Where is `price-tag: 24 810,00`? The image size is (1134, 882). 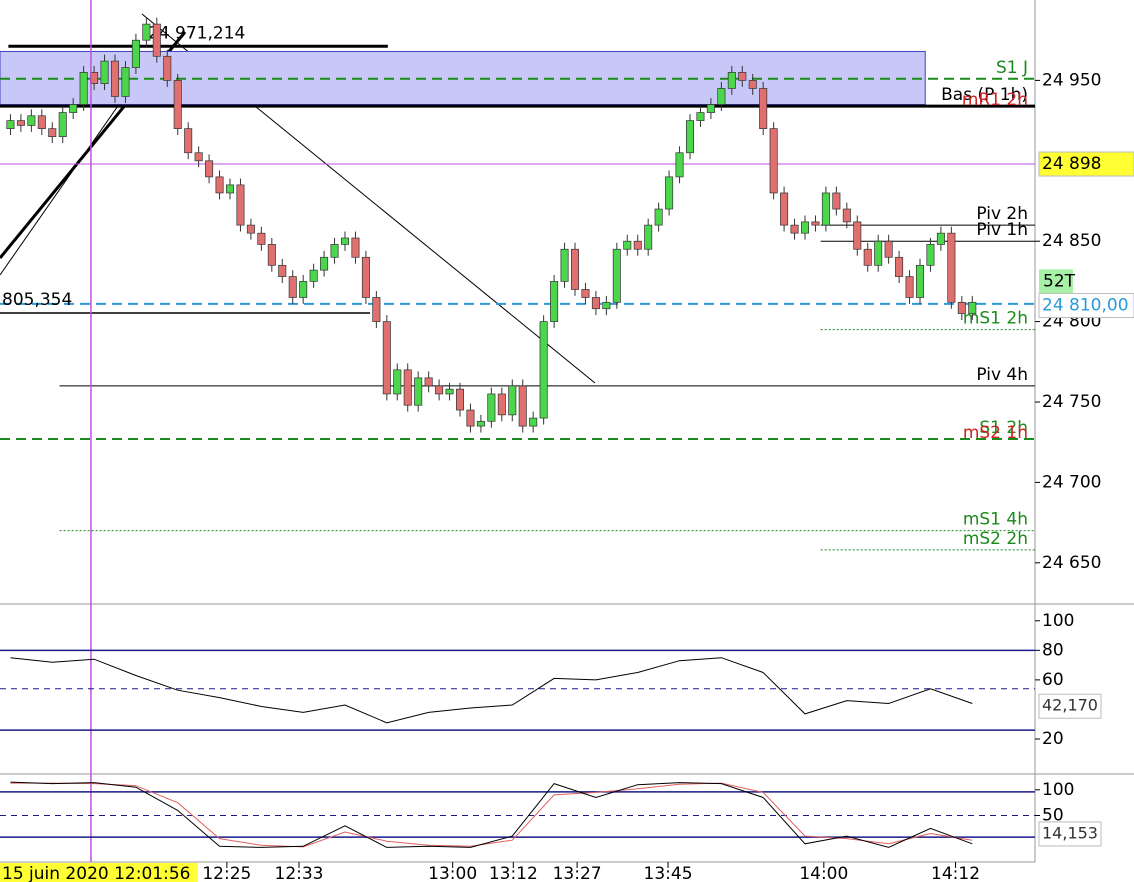
price-tag: 24 810,00 is located at coordinates (1085, 306).